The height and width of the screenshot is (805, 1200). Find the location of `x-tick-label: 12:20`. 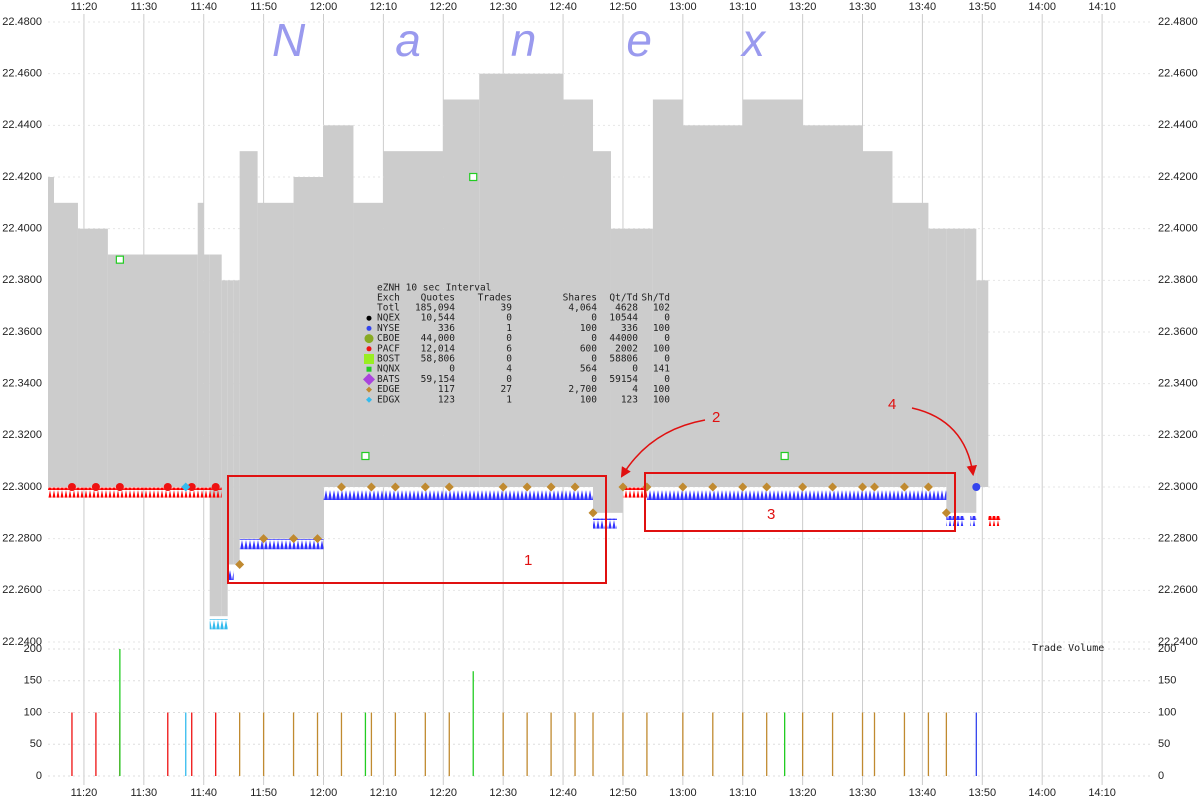

x-tick-label: 12:20 is located at coordinates (444, 7).